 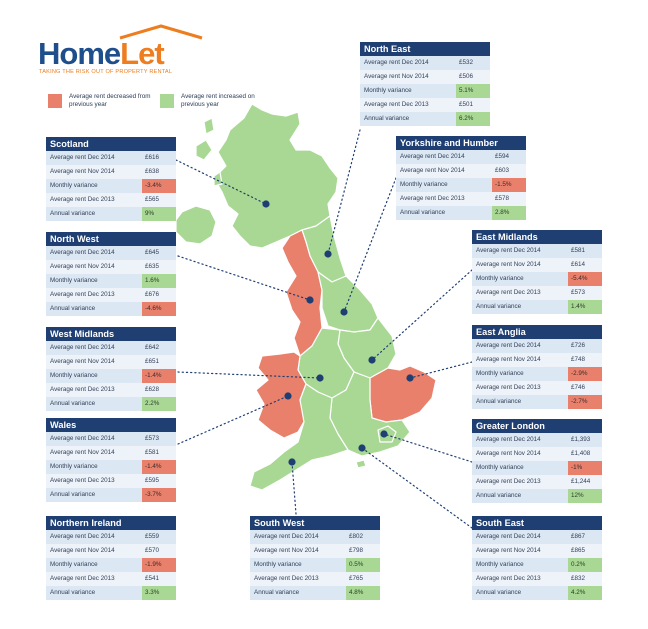 I want to click on logo-tagline: TAKING THE RISK OUT OF PROPERTY RENTAL, so click(x=106, y=72).